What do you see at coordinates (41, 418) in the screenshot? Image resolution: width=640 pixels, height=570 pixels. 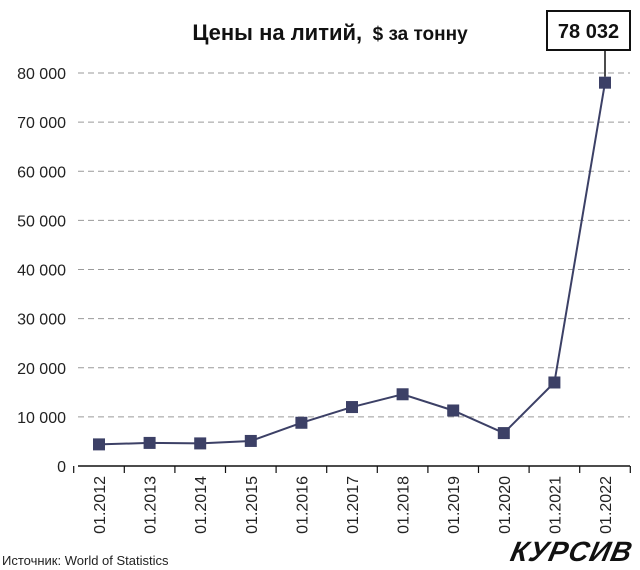 I see `y-tick-label: 10 000` at bounding box center [41, 418].